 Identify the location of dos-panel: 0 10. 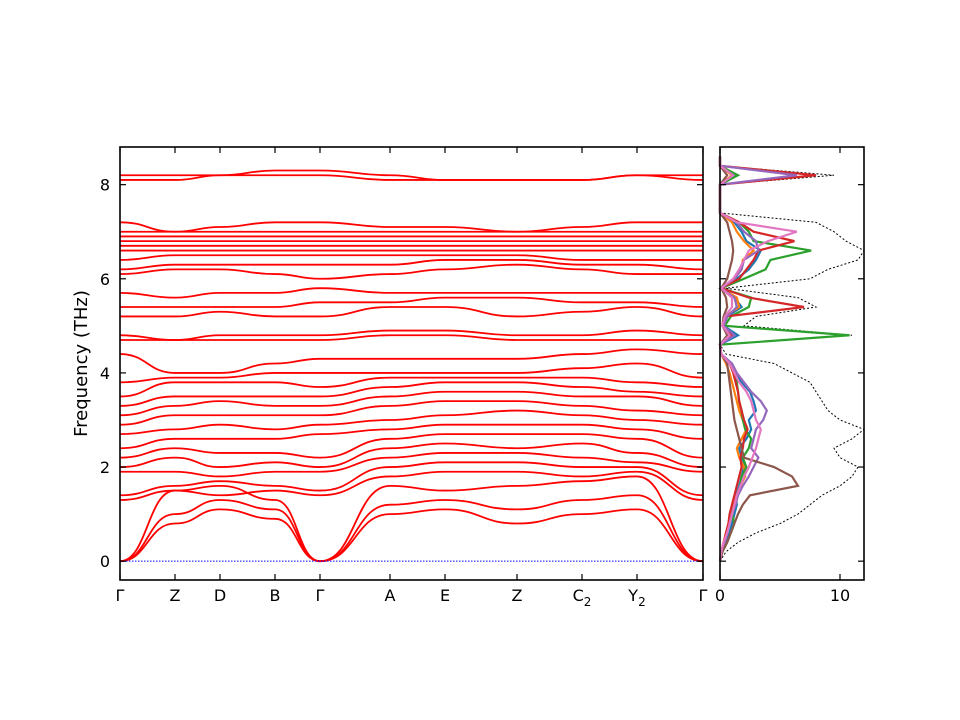
(790, 375).